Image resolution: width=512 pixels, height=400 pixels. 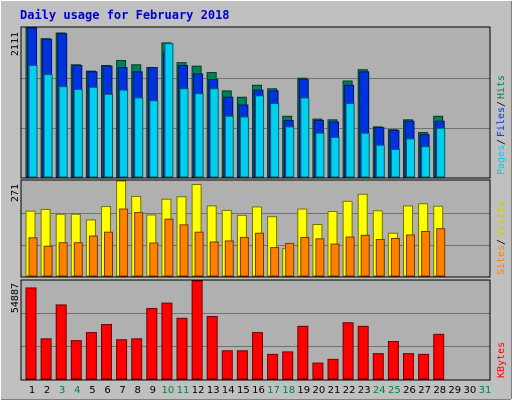 I want to click on x-tick-label: 31, so click(x=485, y=390).